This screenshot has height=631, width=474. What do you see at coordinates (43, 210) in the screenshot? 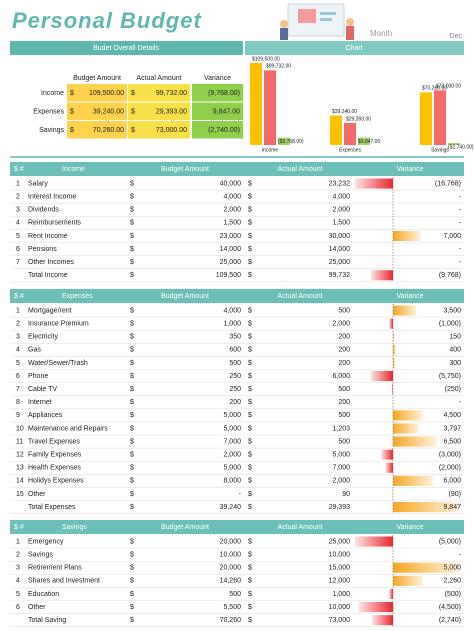
I see `row-name: Dividends` at bounding box center [43, 210].